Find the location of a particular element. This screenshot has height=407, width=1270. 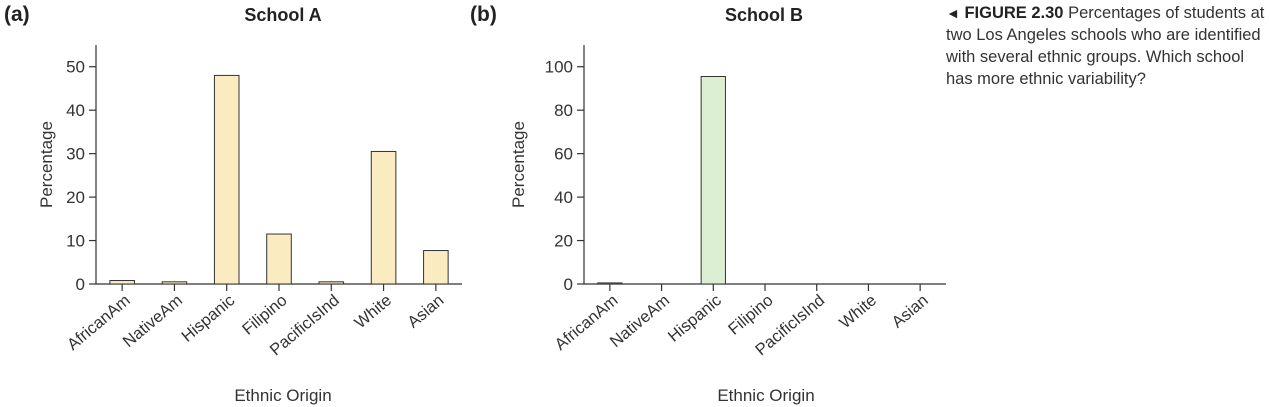

chart-a-y-axis-label: Percentage is located at coordinates (46, 164).